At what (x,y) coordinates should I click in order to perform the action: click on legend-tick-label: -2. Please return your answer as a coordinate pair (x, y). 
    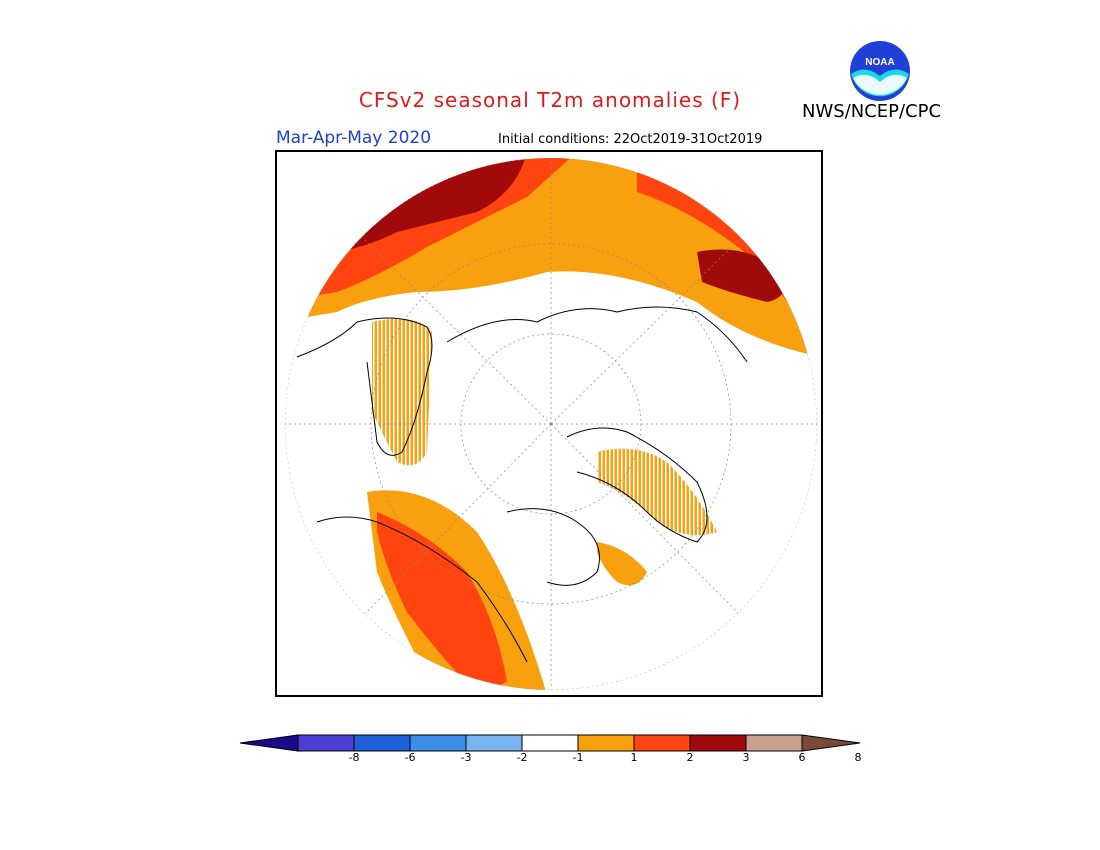
    Looking at the image, I should click on (522, 757).